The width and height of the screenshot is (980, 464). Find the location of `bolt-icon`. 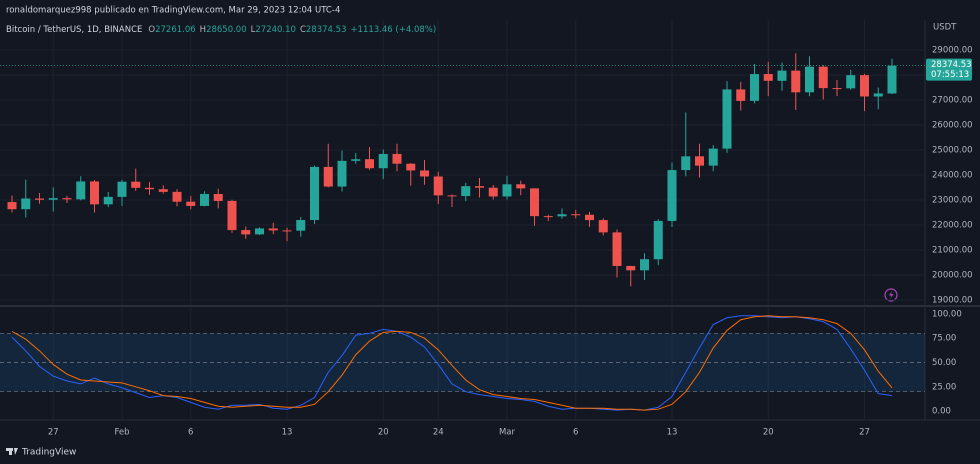

bolt-icon is located at coordinates (891, 295).